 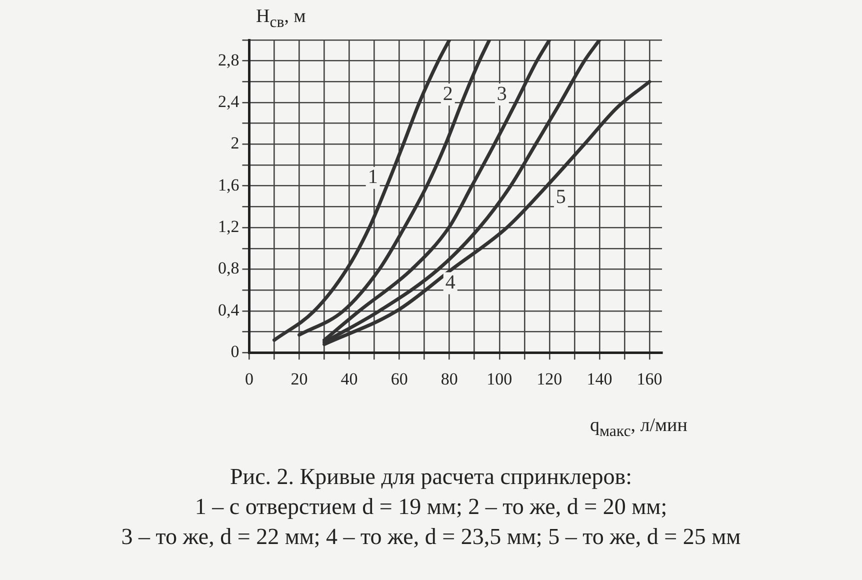 I want to click on series-label: 3, so click(x=501, y=93).